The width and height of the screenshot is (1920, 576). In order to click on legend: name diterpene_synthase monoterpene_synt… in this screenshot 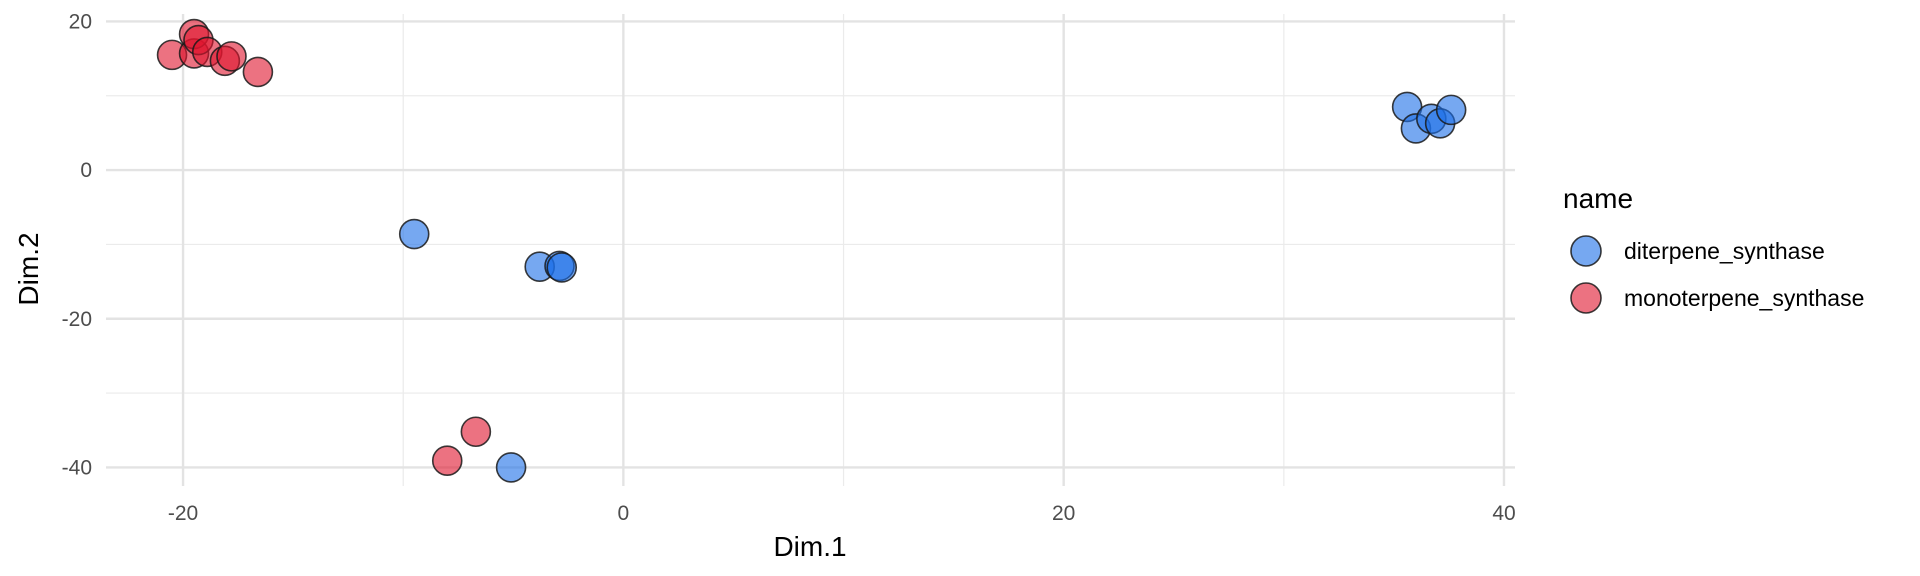, I will do `click(1713, 248)`.